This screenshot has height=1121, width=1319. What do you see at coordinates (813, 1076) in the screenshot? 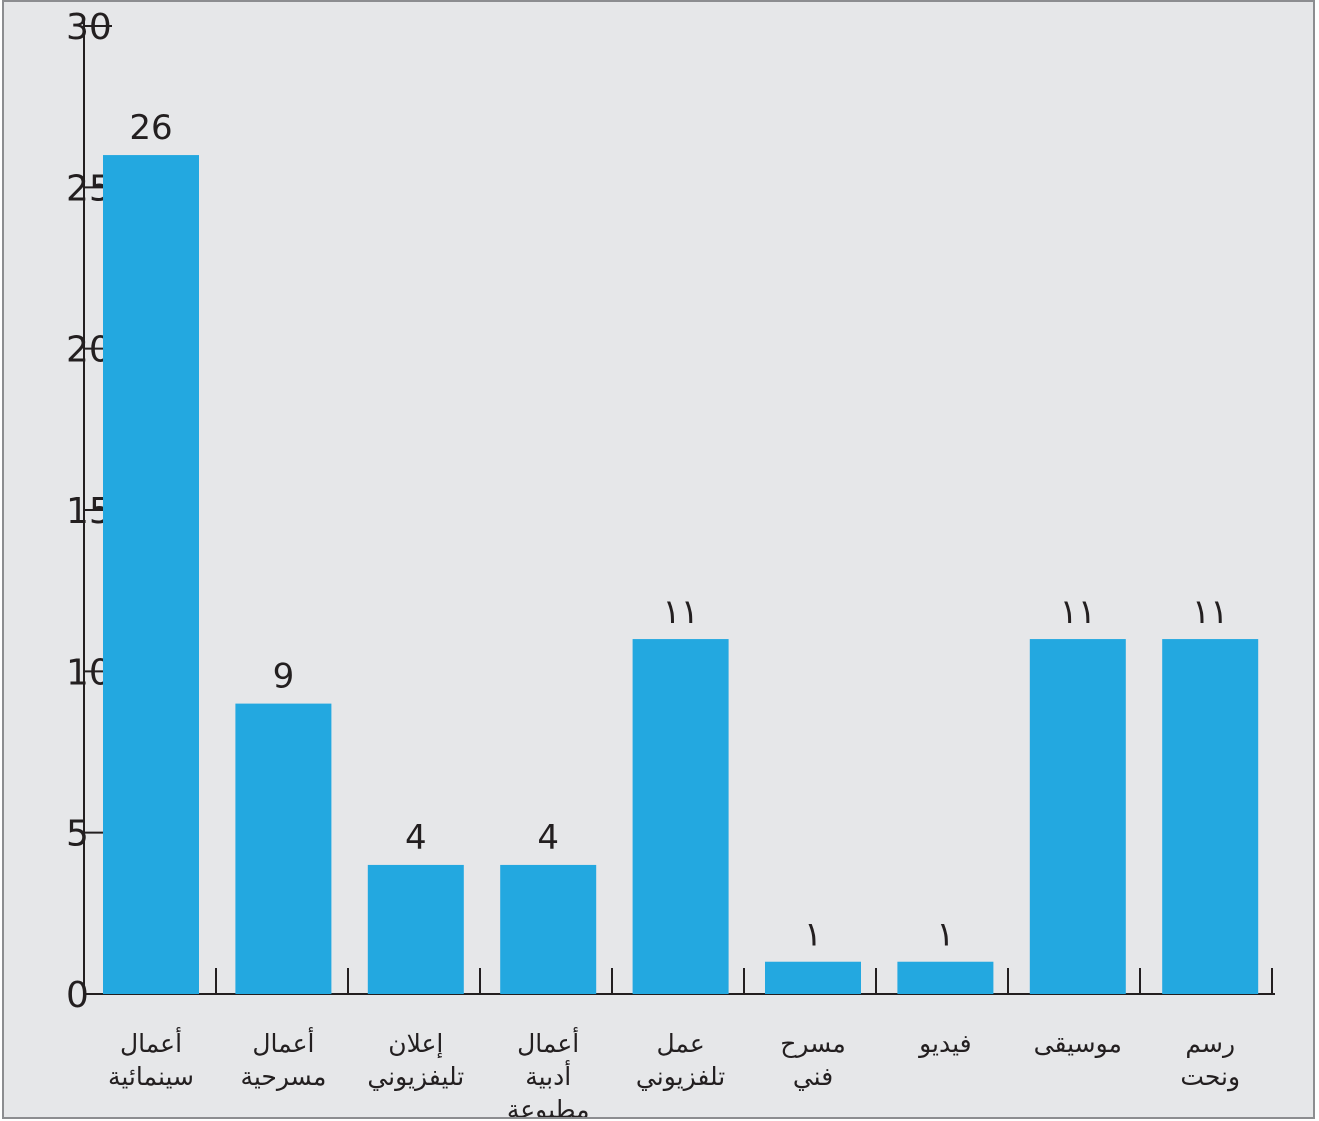
I see `category-label: فني` at bounding box center [813, 1076].